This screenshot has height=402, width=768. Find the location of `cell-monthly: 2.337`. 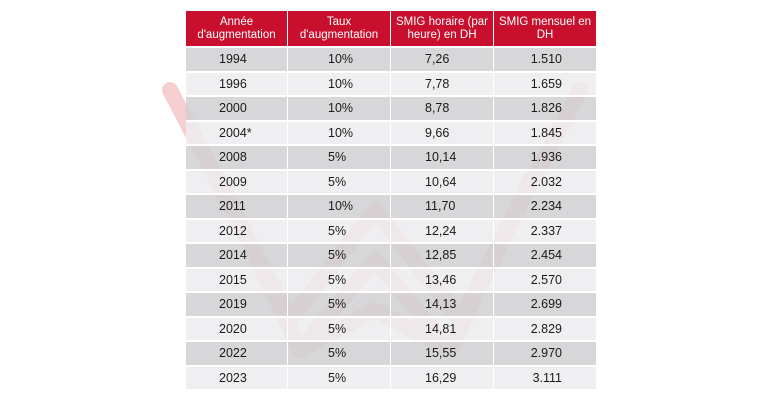

cell-monthly: 2.337 is located at coordinates (545, 231).